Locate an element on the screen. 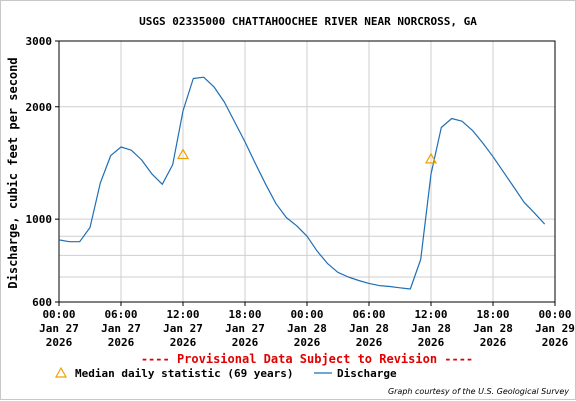 The width and height of the screenshot is (576, 401). legend-triangle-icon is located at coordinates (61, 372).